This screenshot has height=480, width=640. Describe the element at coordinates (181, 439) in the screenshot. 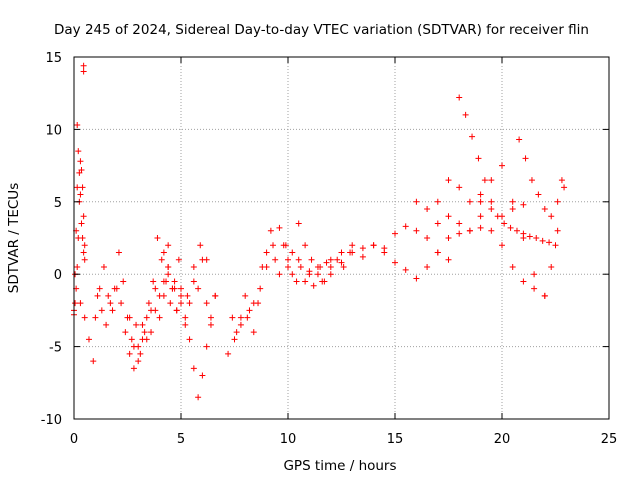

I see `x-tick-label: 5` at that location.